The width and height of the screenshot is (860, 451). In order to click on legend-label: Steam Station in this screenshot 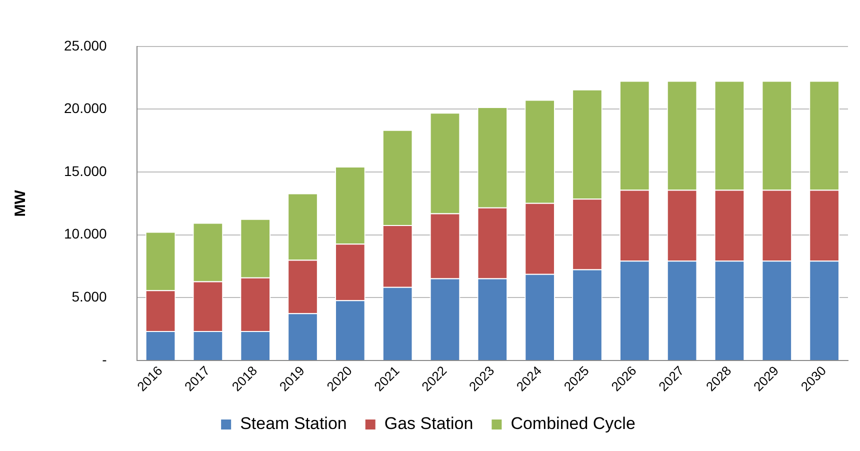, I will do `click(293, 424)`.